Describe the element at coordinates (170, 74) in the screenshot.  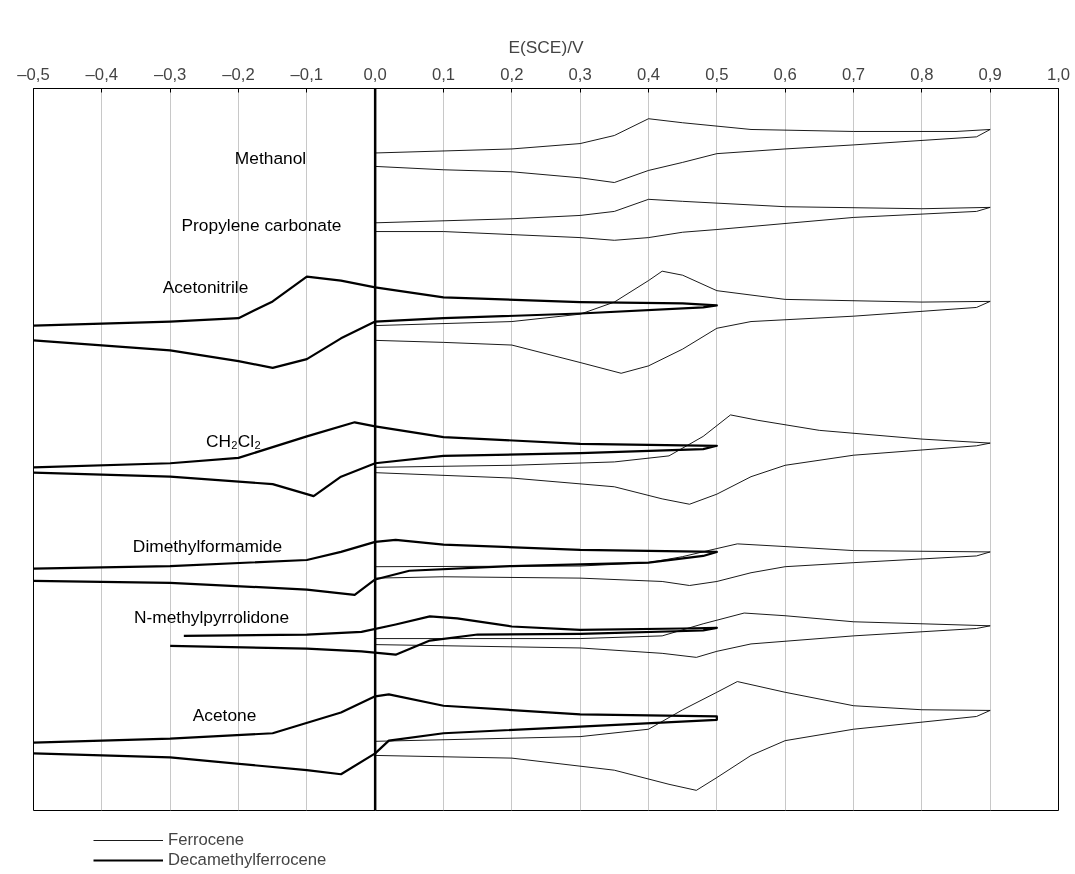
I see `x-tick-label: –0,3` at that location.